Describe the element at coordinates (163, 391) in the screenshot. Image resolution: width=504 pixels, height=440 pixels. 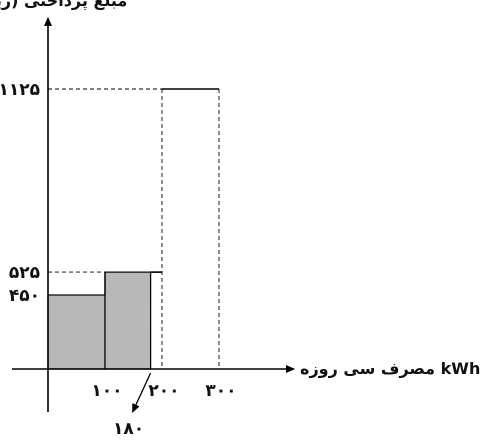
I see `x-tick-label: ۲۰۰` at that location.